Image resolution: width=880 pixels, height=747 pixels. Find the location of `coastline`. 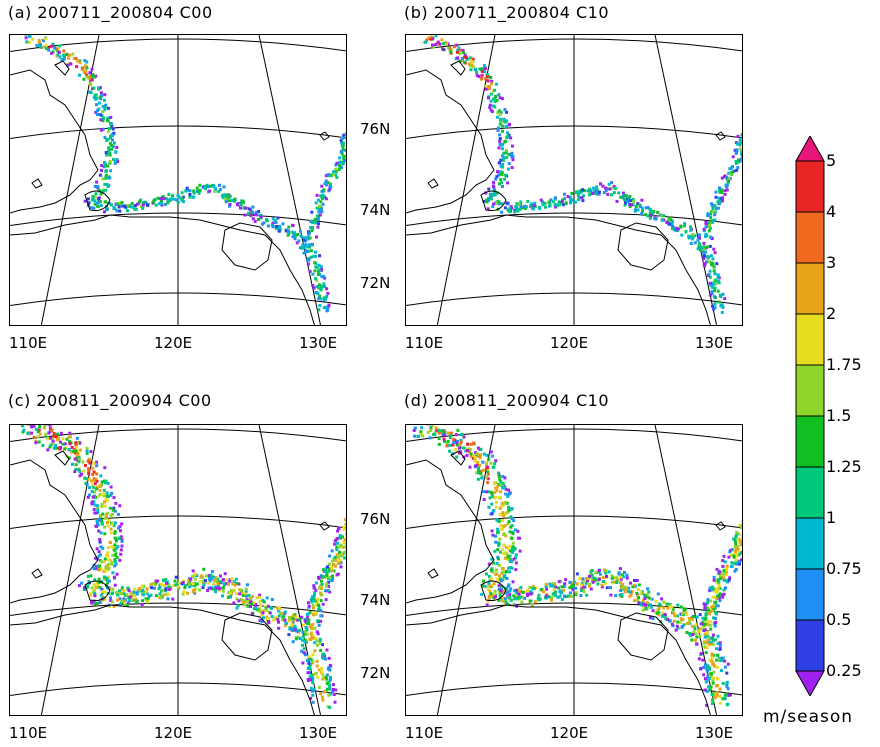

coastline is located at coordinates (170, 192).